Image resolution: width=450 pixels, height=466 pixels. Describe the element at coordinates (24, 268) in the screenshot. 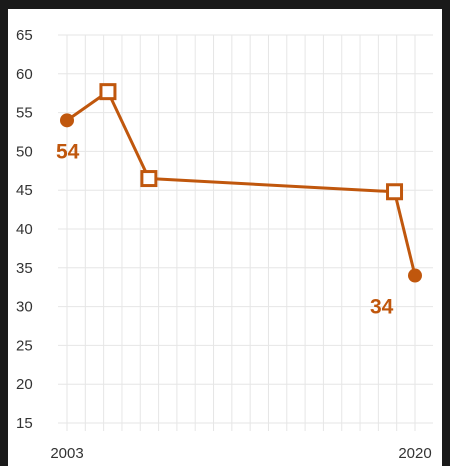

I see `y-tick-label: 35` at that location.